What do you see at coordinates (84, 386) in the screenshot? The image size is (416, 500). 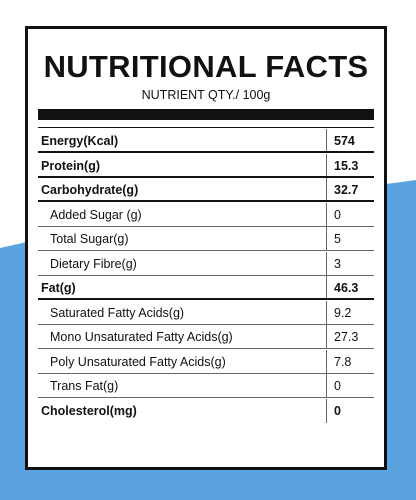 I see `nutrient-name: Trans Fat(g)` at bounding box center [84, 386].